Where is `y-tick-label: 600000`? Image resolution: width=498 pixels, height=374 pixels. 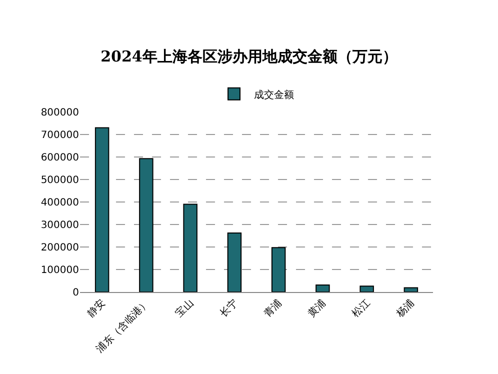
y-tick-label: 600000 is located at coordinates (59, 158).